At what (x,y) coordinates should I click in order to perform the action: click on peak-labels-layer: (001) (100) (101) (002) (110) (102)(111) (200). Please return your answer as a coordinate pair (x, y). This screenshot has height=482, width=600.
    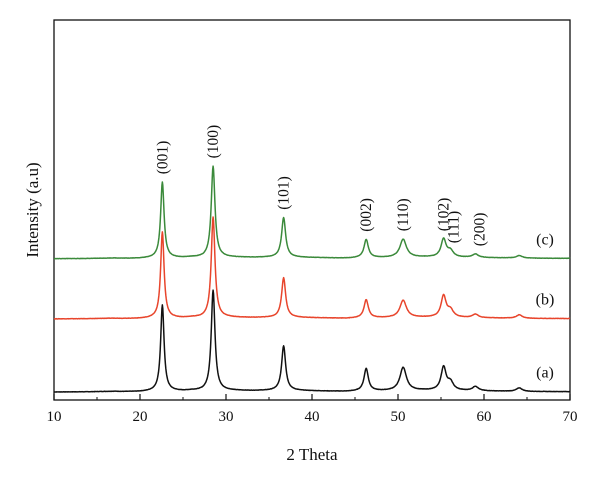
    Looking at the image, I should click on (321, 185).